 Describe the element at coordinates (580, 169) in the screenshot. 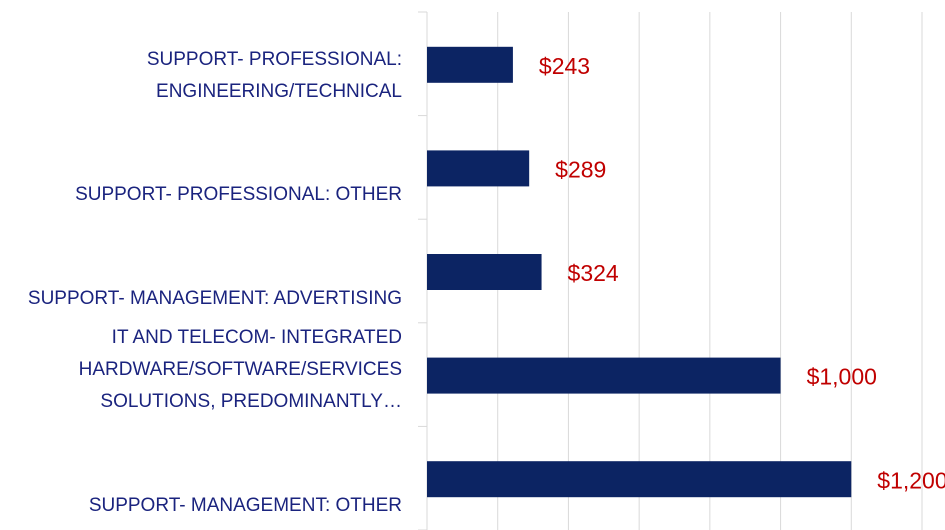

I see `value-label: $289` at that location.